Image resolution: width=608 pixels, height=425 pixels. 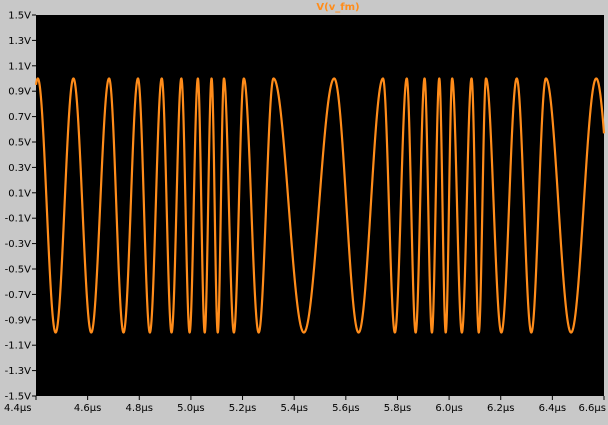 I want to click on x-tick-label: 4.4µs, so click(x=17, y=408).